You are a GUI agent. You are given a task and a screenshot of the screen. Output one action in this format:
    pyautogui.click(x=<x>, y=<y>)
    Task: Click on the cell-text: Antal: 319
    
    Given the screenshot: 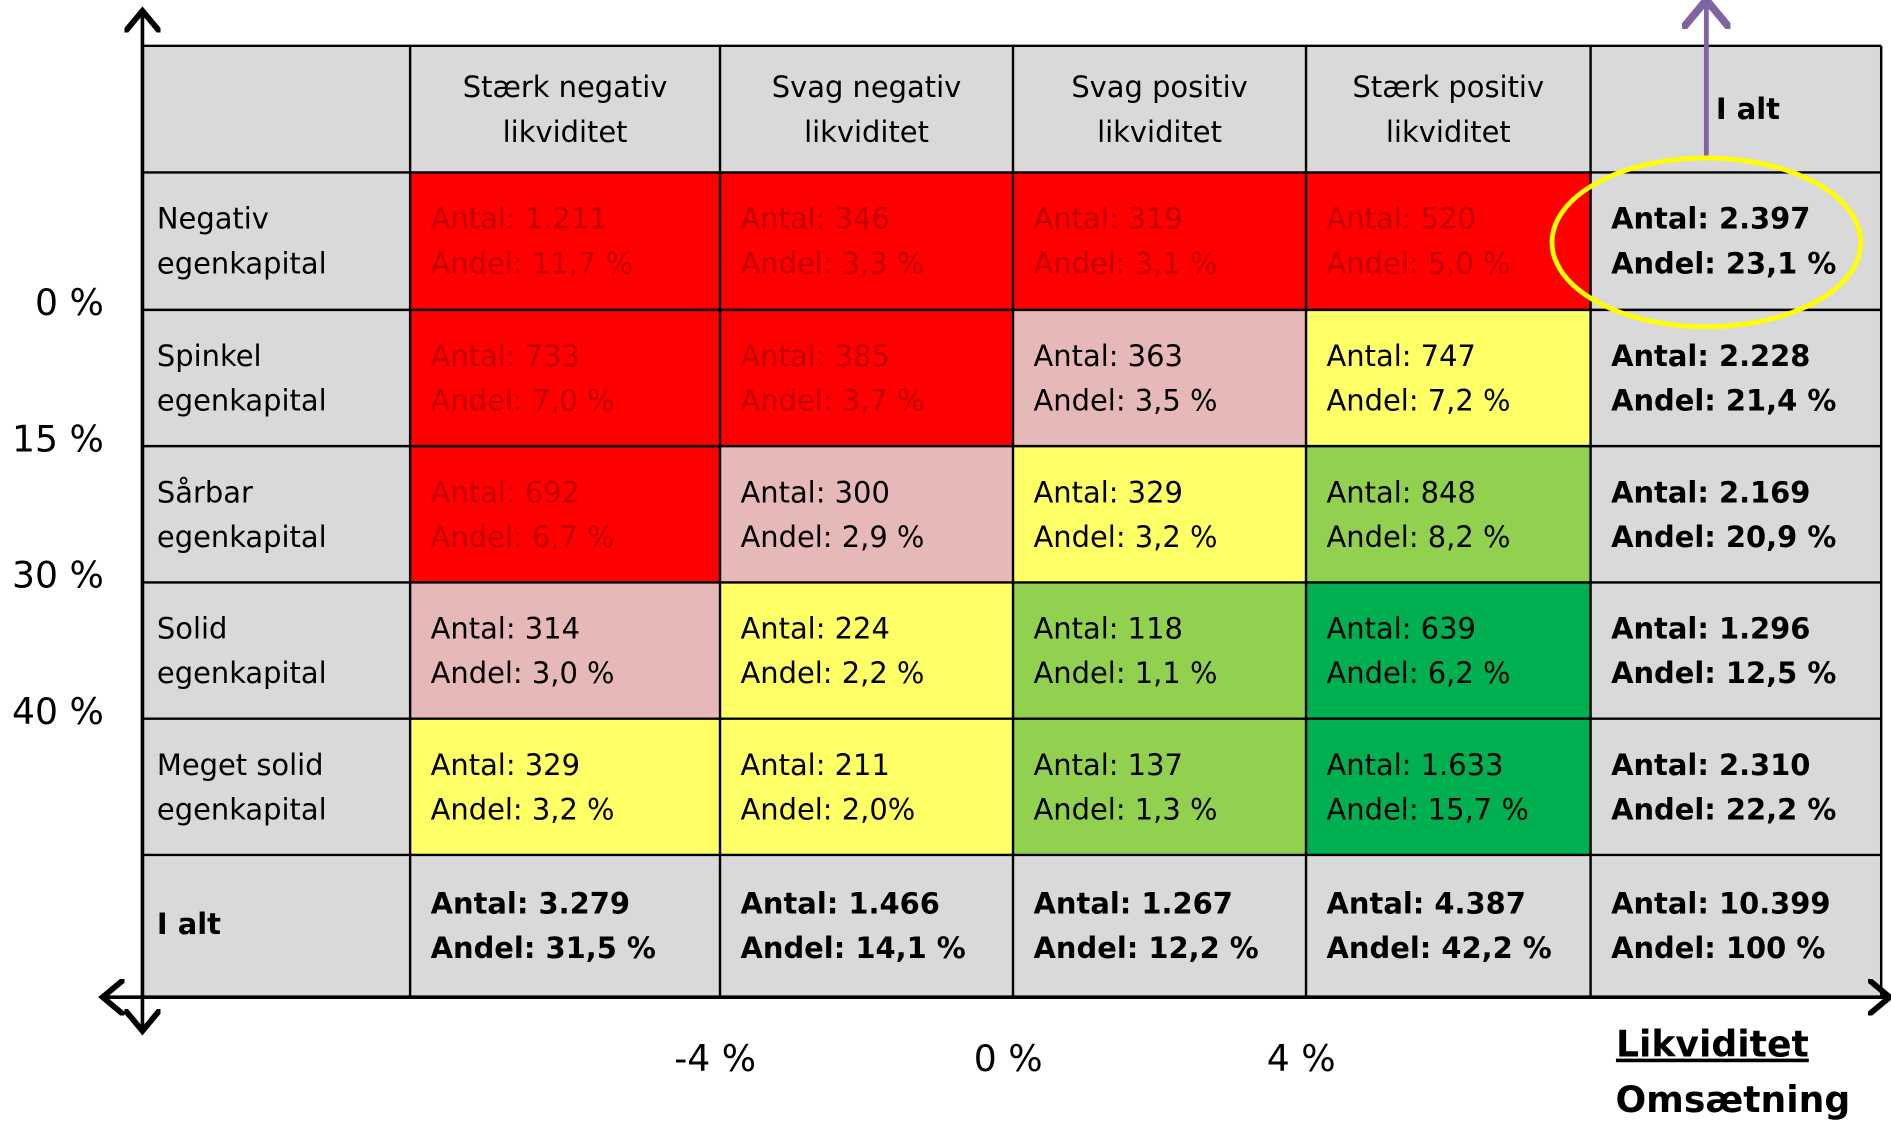 What is the action you would take?
    pyautogui.click(x=1108, y=219)
    